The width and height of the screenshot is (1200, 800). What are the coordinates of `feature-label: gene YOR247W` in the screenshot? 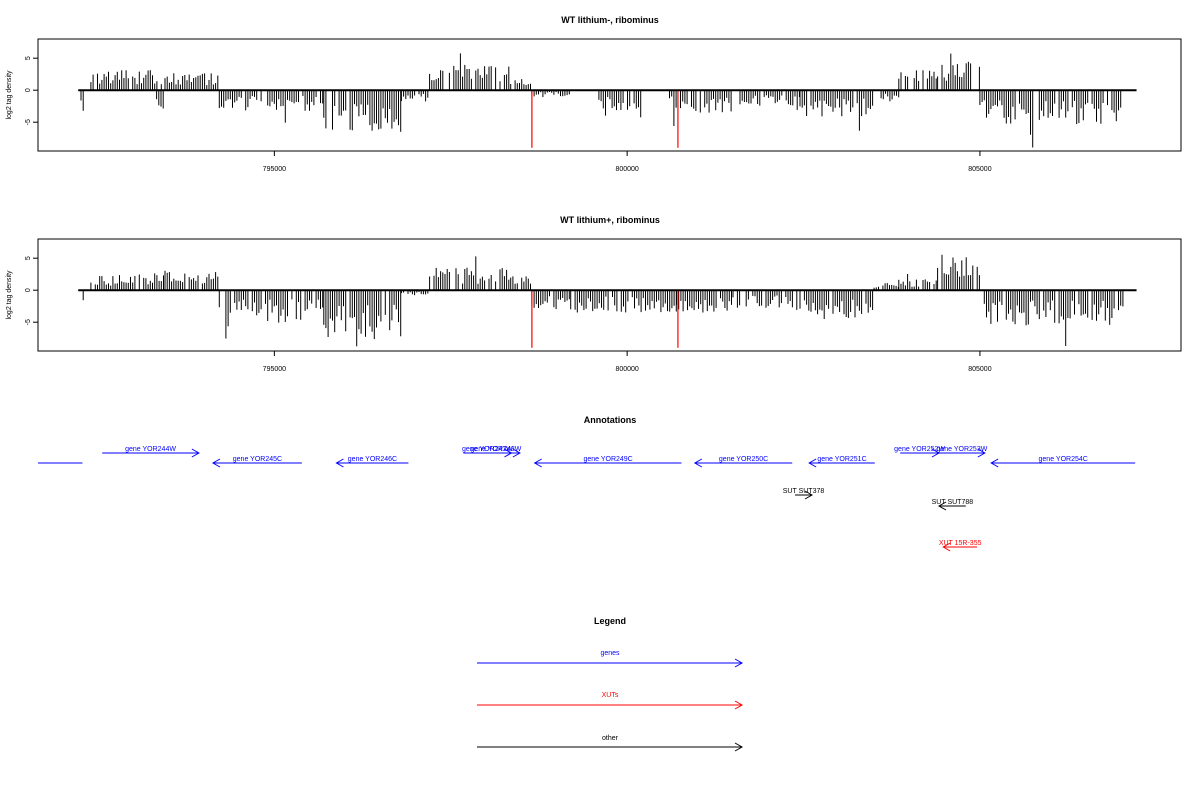 It's located at (487, 449).